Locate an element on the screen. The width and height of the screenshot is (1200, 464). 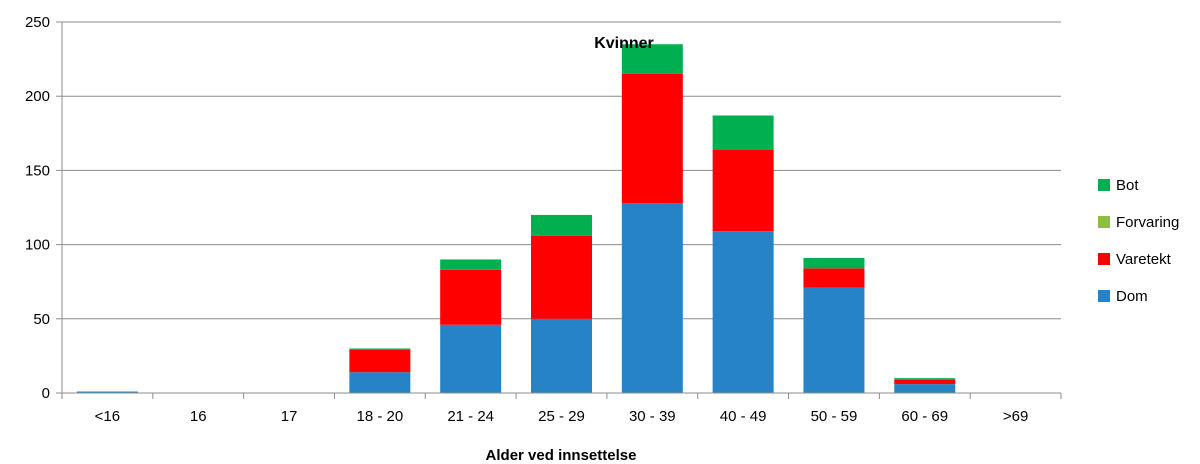
legend-label-forvaring: Forvaring is located at coordinates (1147, 222).